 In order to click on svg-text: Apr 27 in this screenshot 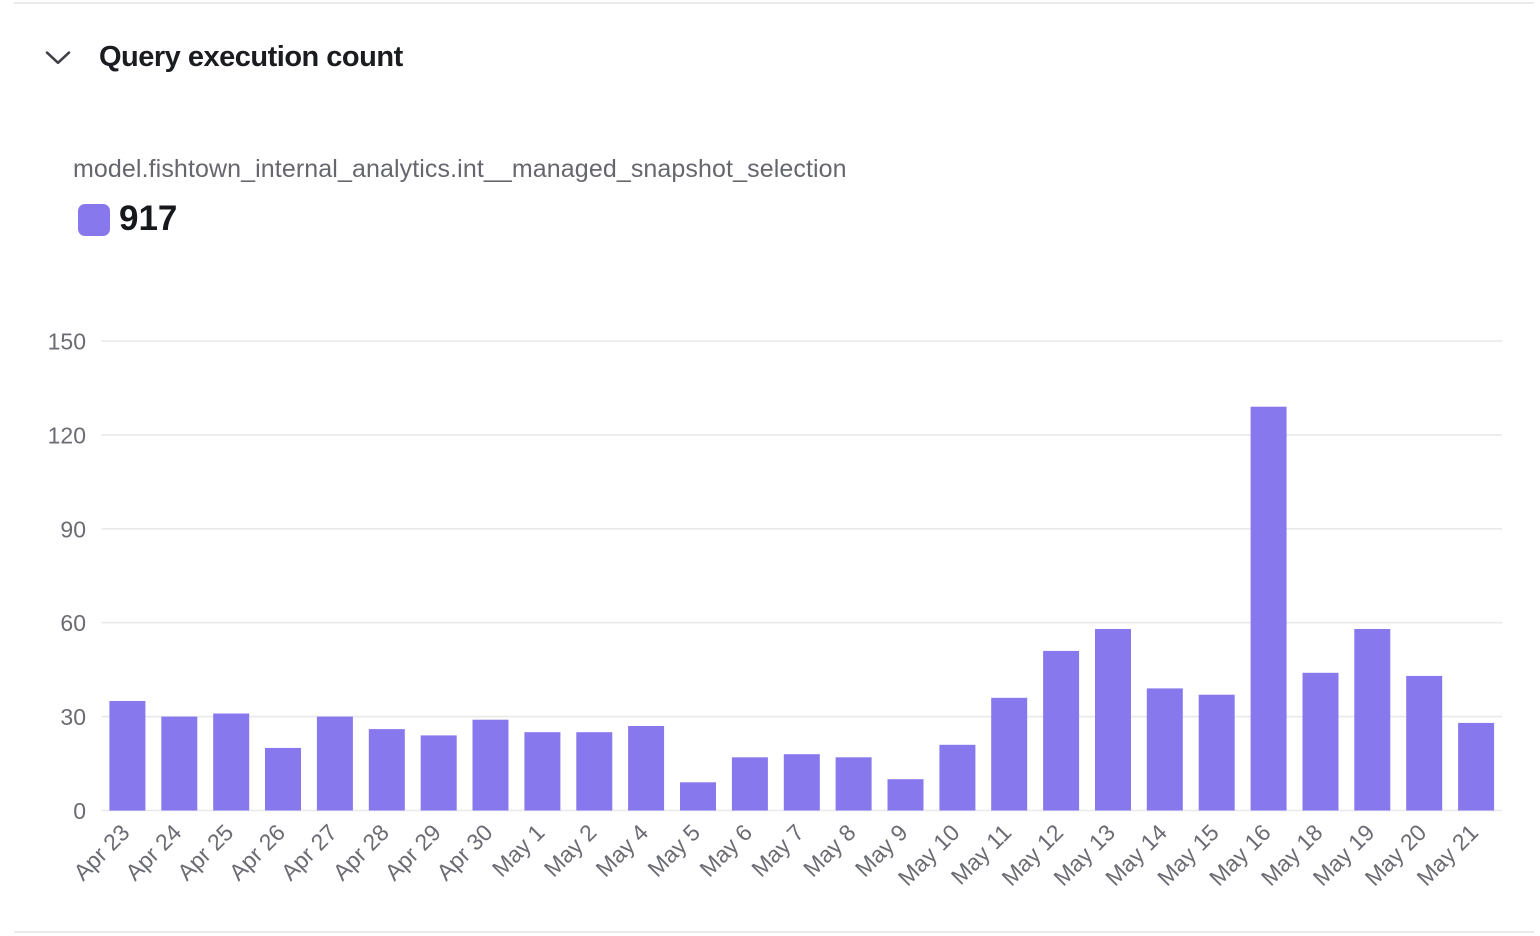, I will do `click(309, 852)`.